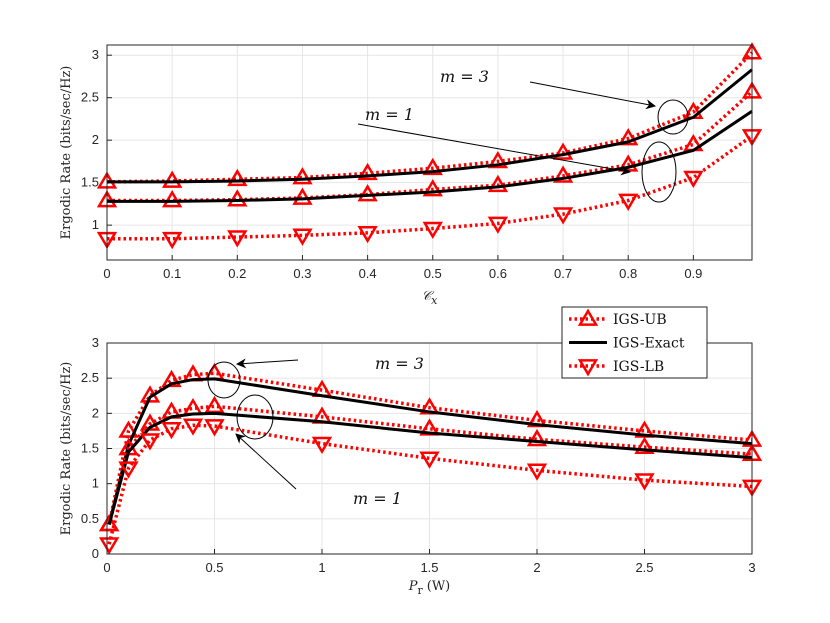 The image size is (830, 623). What do you see at coordinates (321, 567) in the screenshot?
I see `x-tick-label: 1` at bounding box center [321, 567].